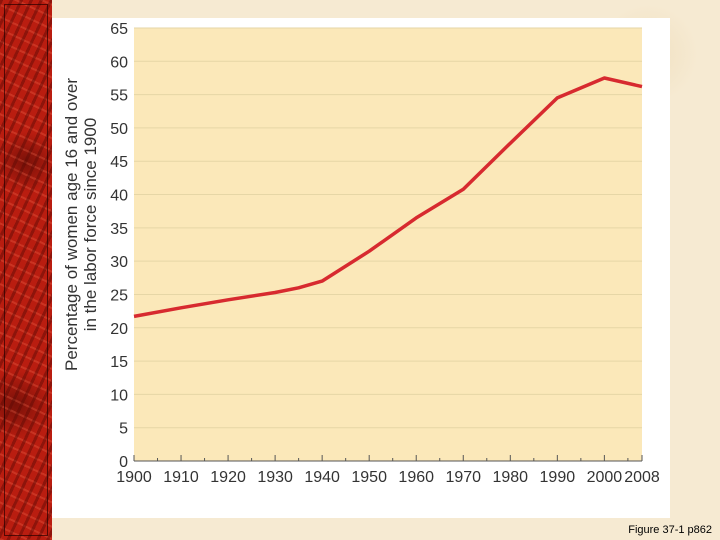 This screenshot has height=540, width=720. I want to click on x-tick-label: 1970, so click(463, 477).